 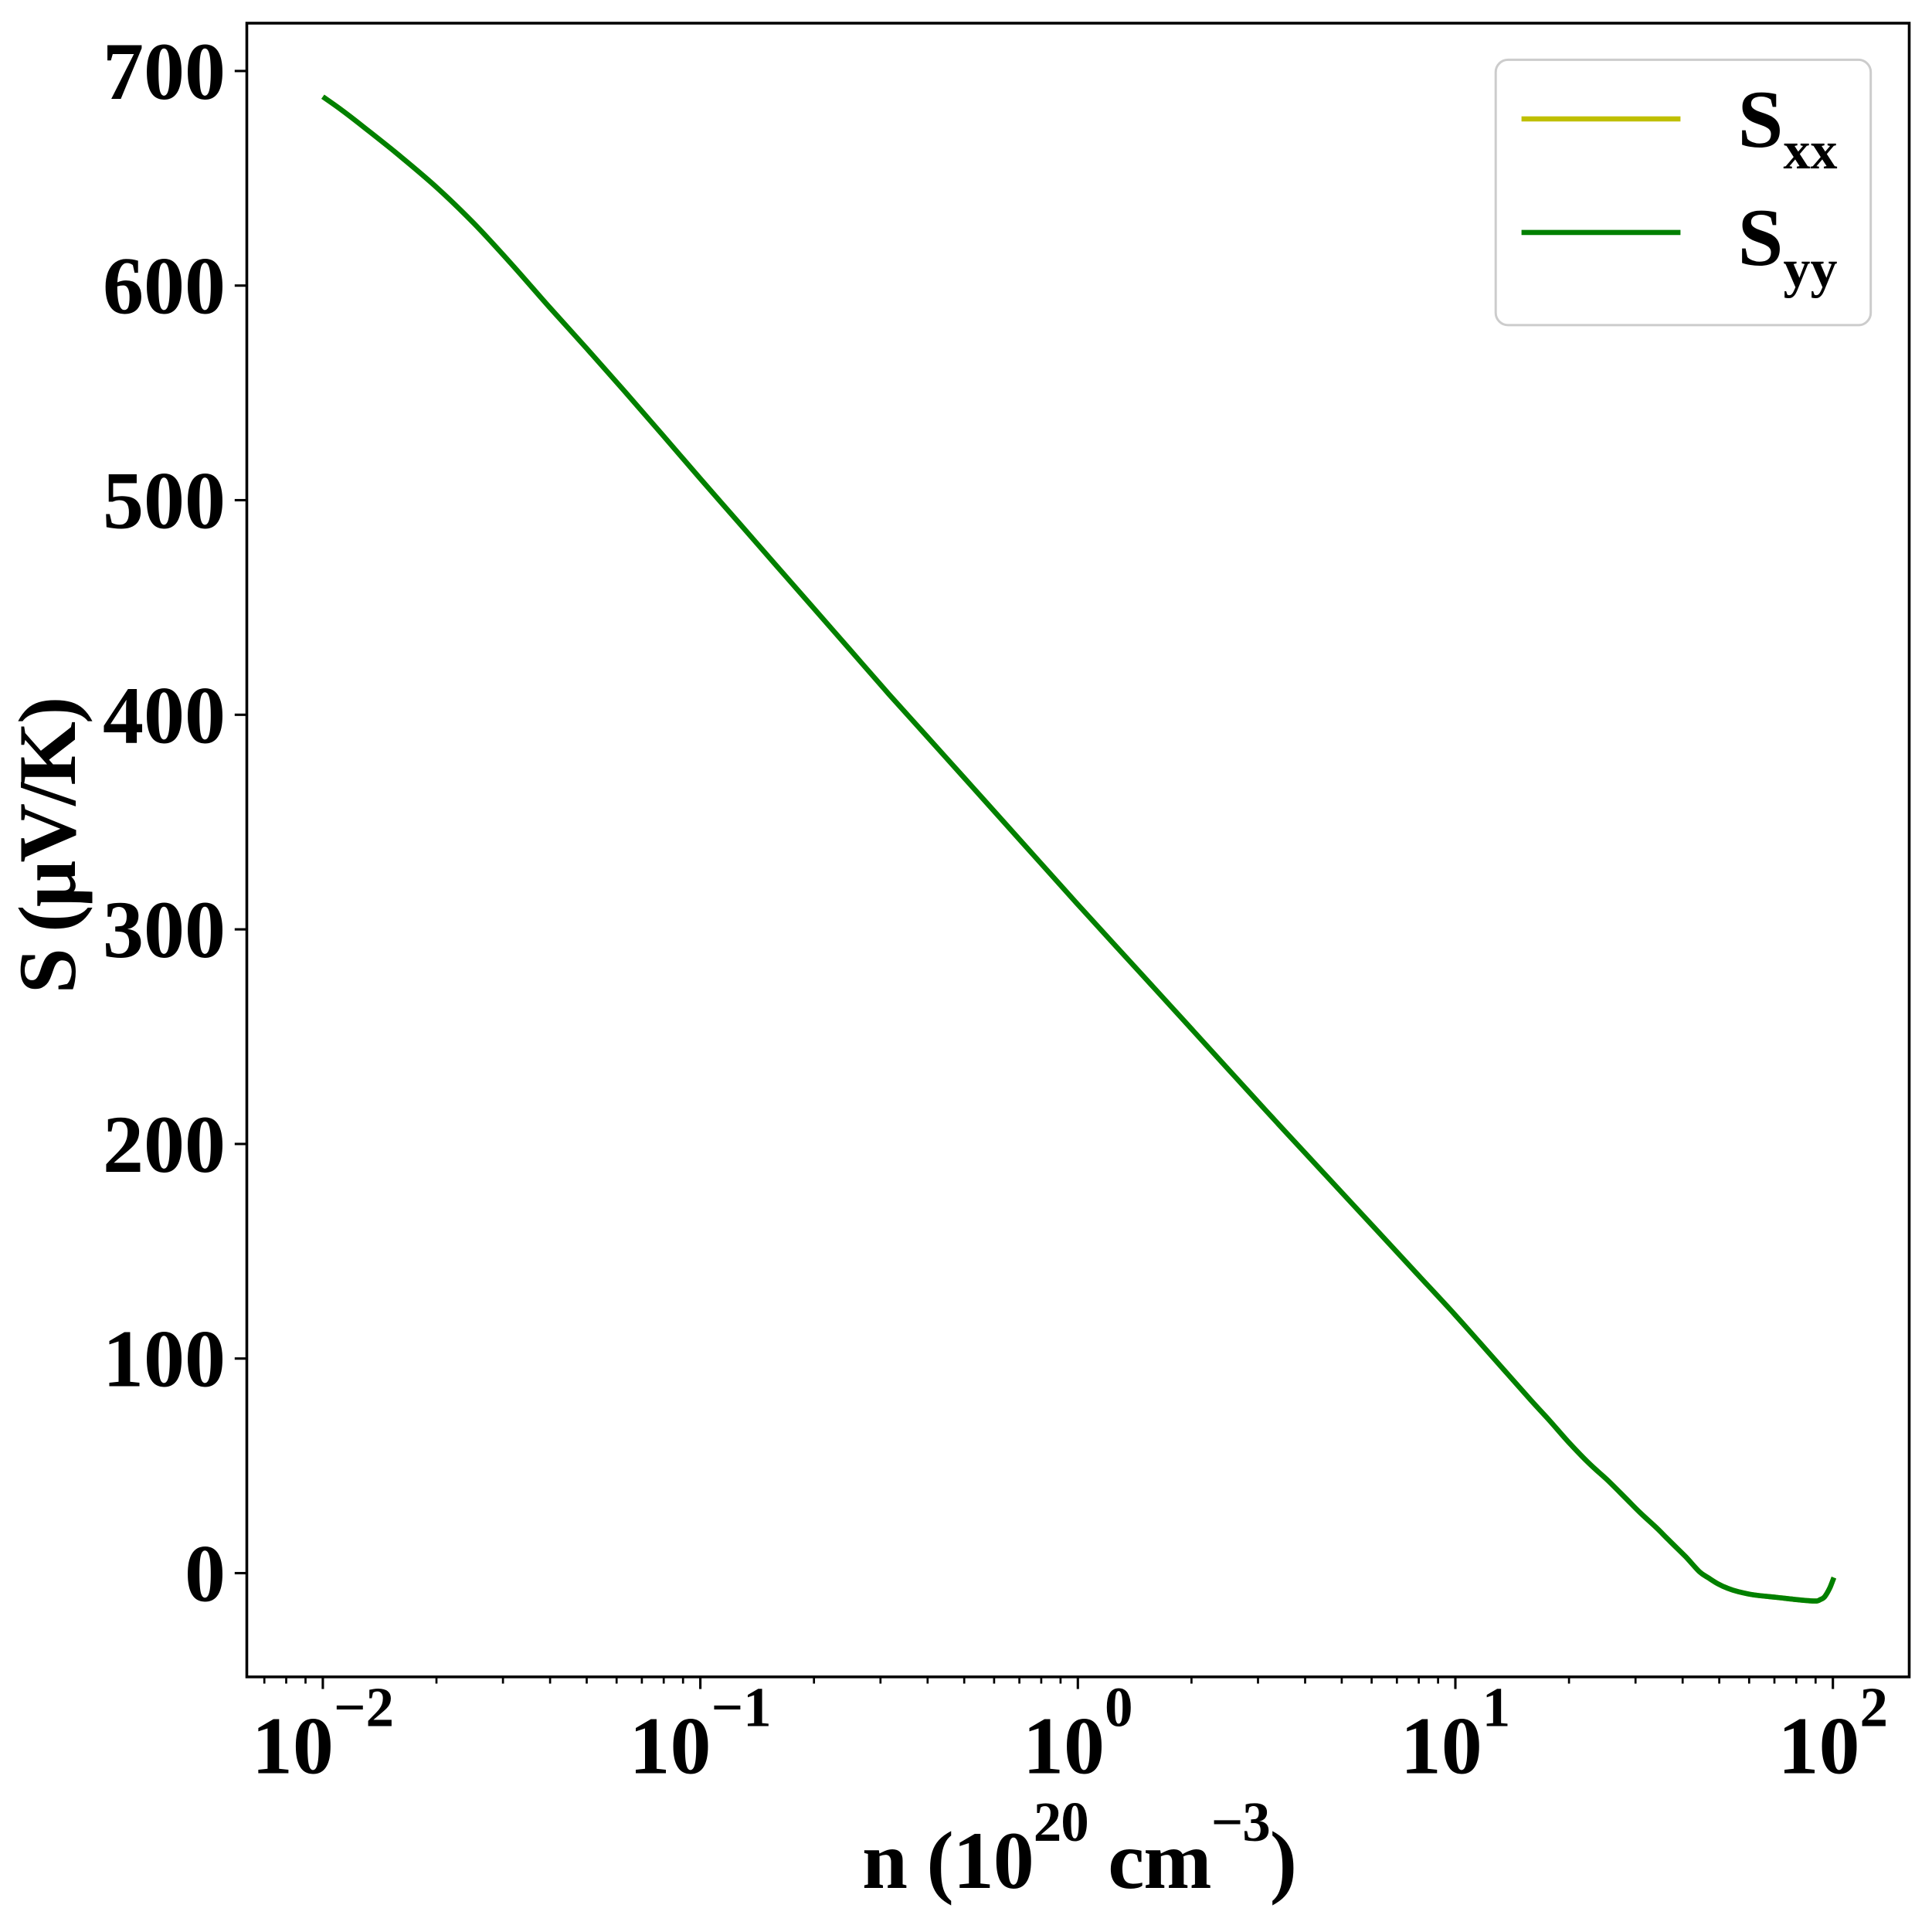 What do you see at coordinates (165, 71) in the screenshot?
I see `svg-text: 700` at bounding box center [165, 71].